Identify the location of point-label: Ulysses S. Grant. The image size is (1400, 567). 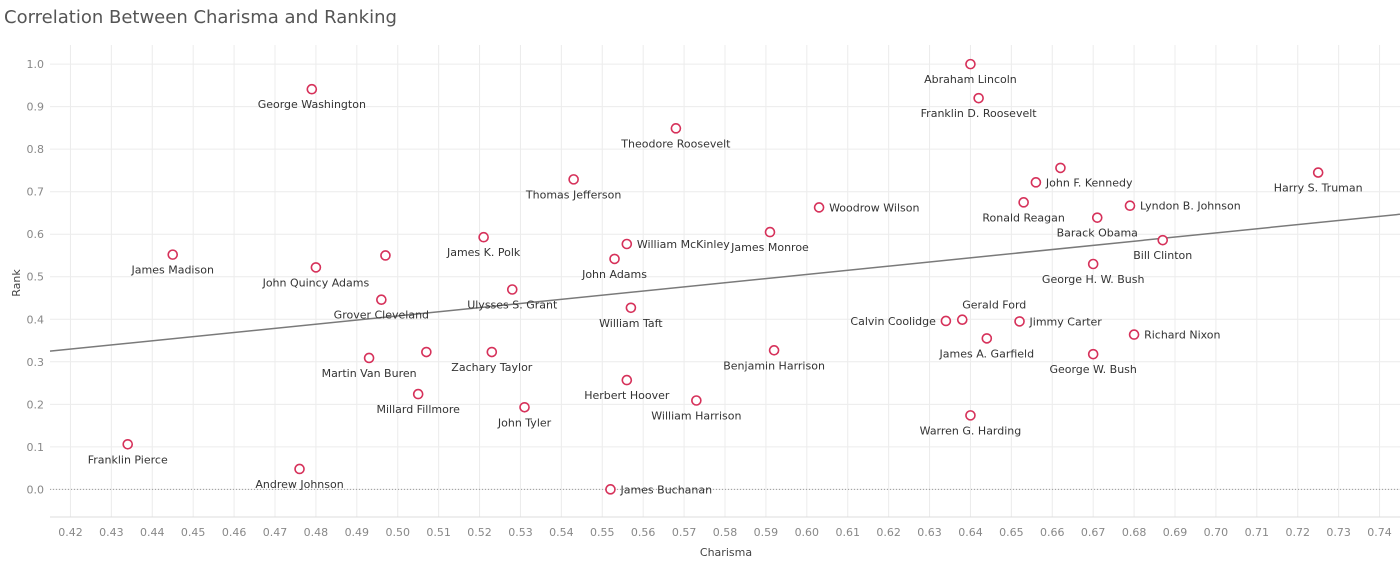
(512, 305).